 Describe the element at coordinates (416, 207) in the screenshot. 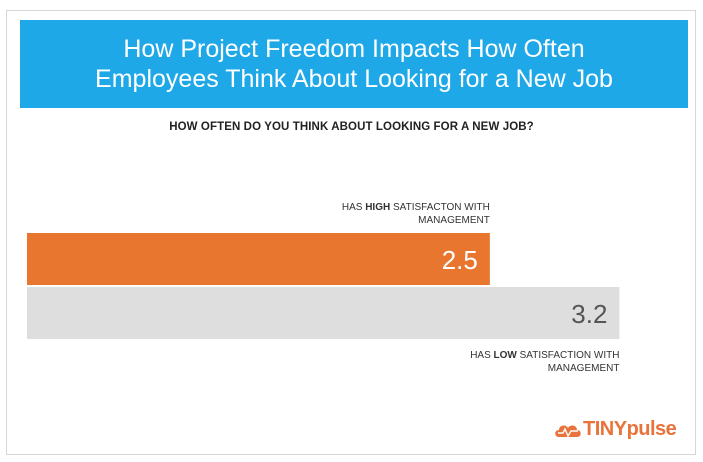

I see `category-label-0-line1: HAS HIGH SATISFACTON WITH` at that location.